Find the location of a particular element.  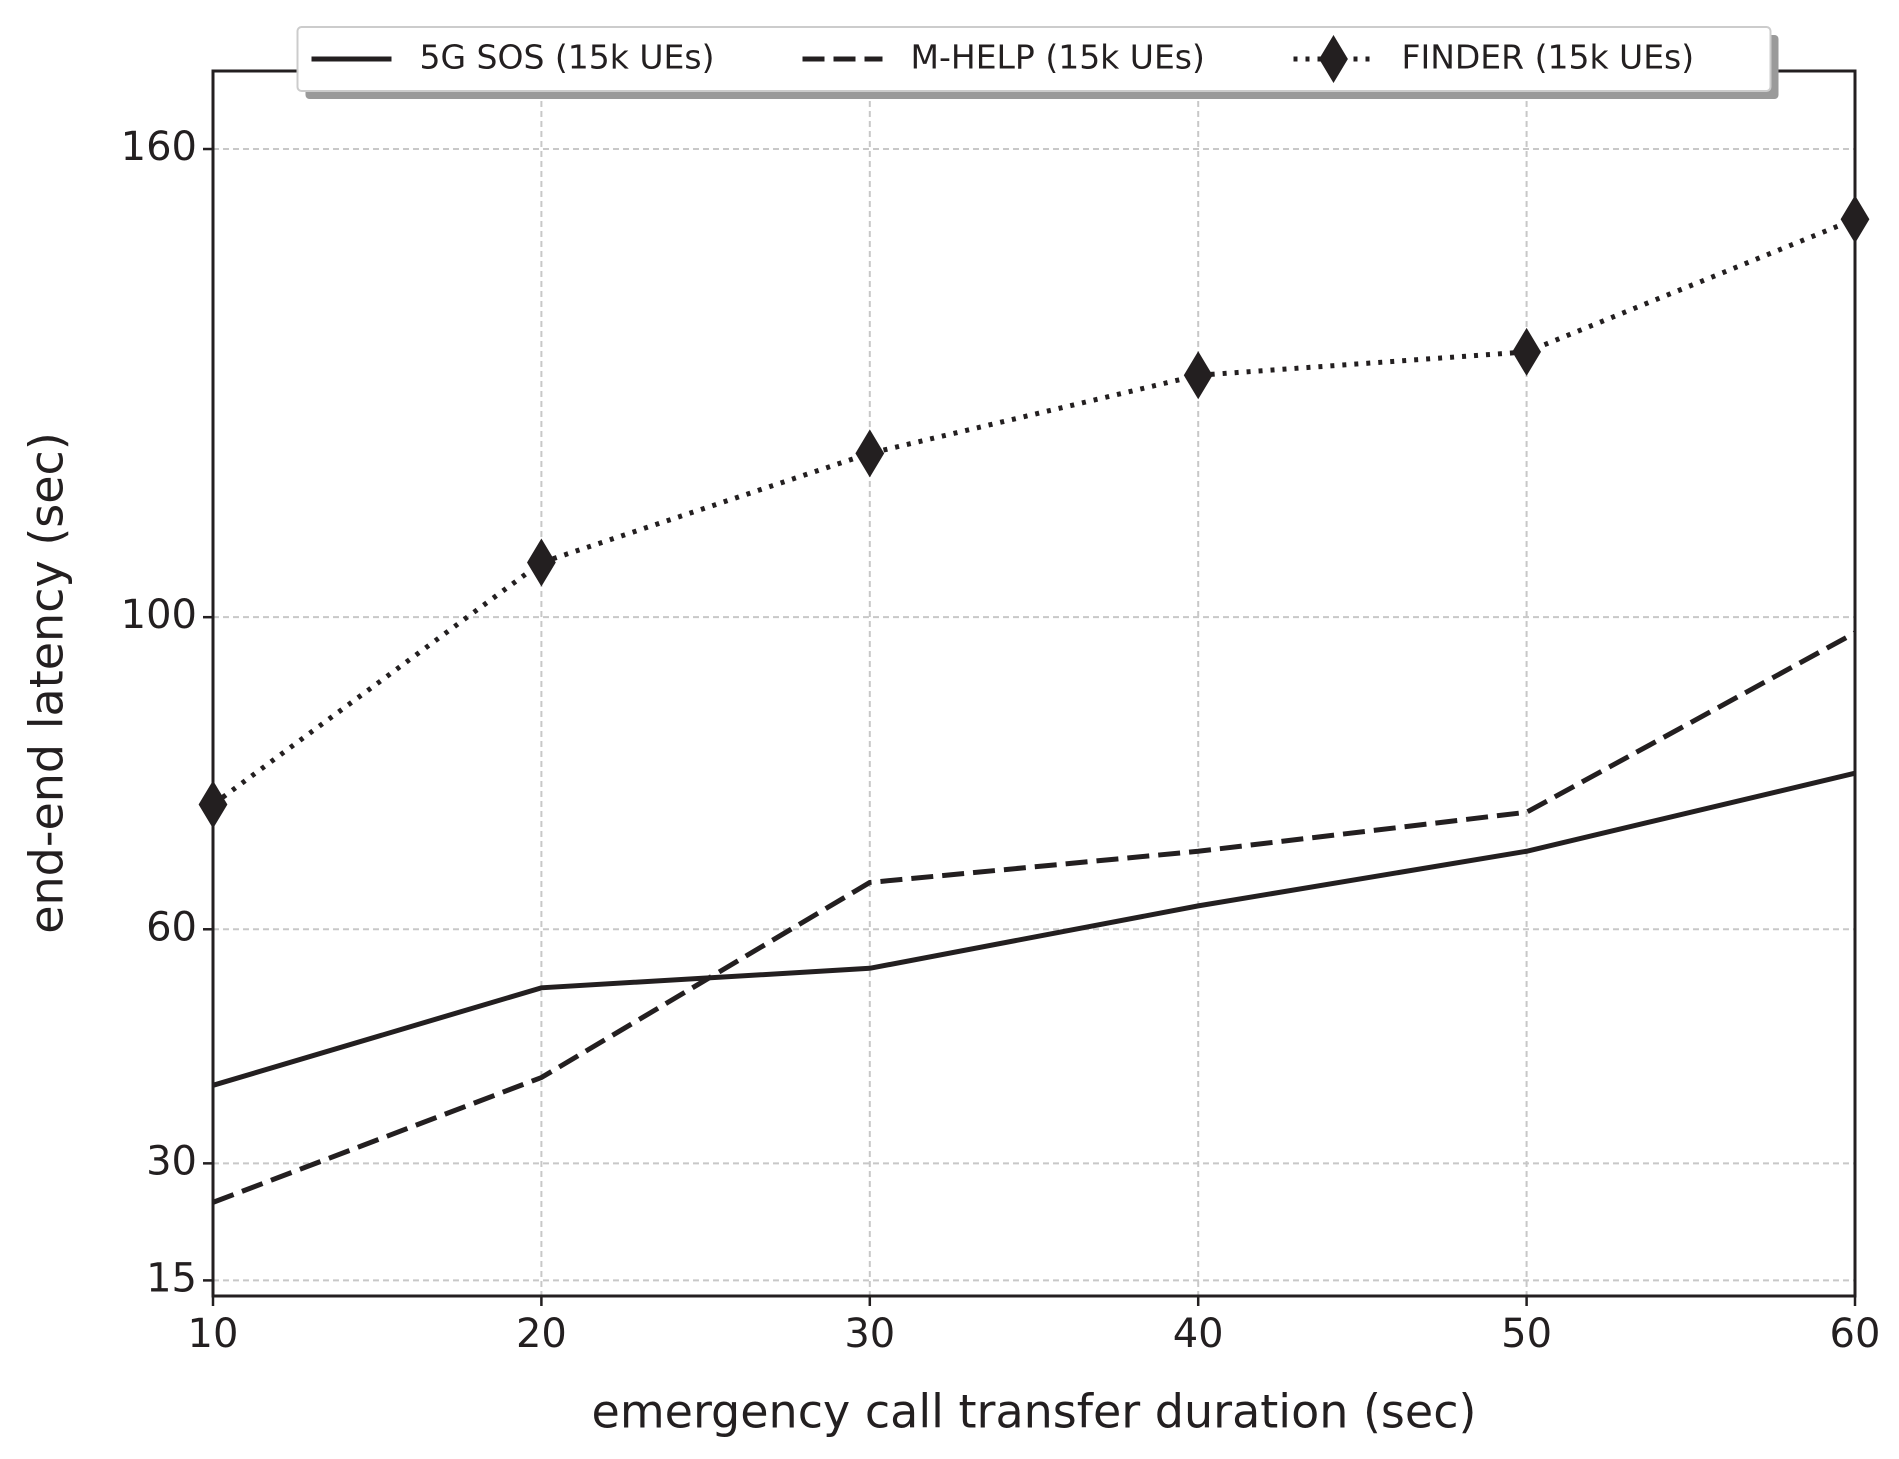

legend-box is located at coordinates (1034, 59).